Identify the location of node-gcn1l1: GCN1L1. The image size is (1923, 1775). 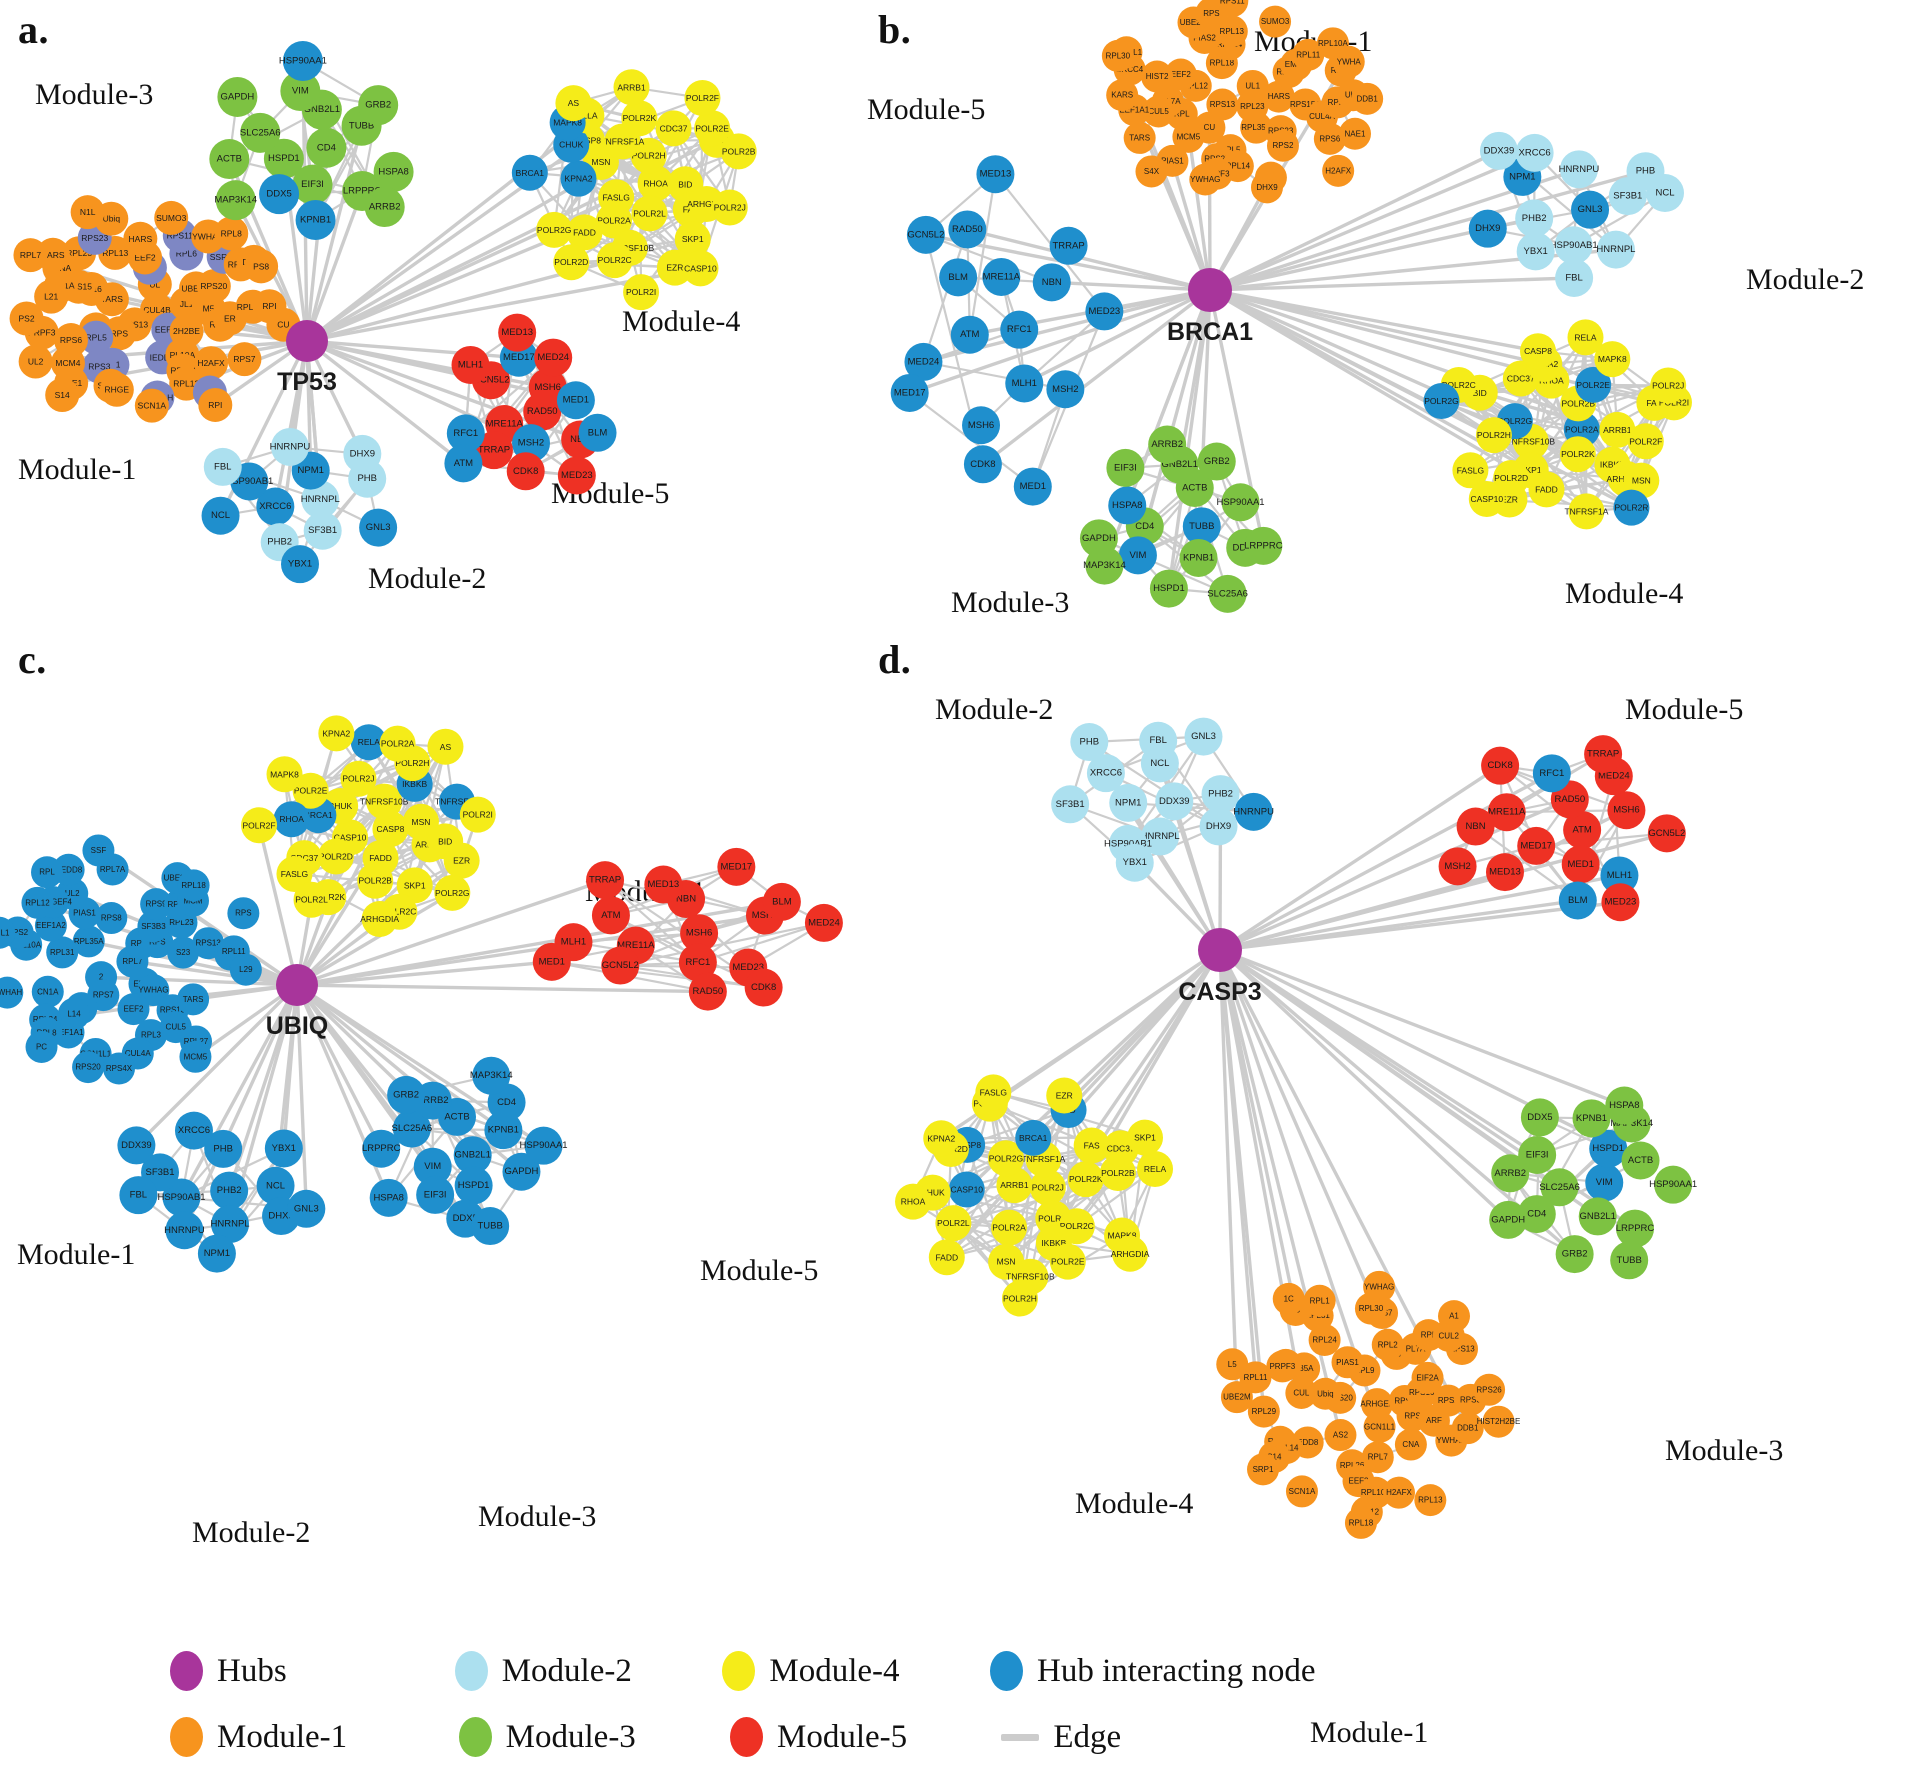
(1379, 1426).